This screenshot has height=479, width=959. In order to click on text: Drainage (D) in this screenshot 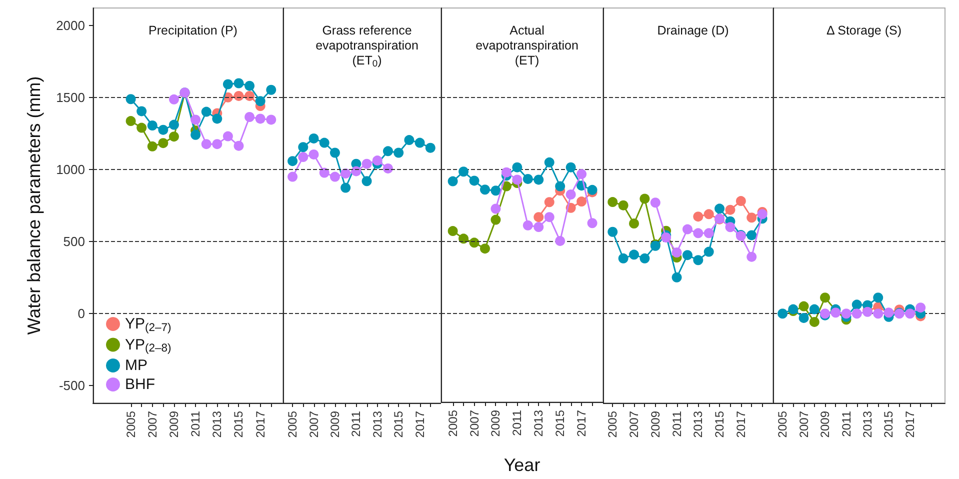, I will do `click(693, 31)`.